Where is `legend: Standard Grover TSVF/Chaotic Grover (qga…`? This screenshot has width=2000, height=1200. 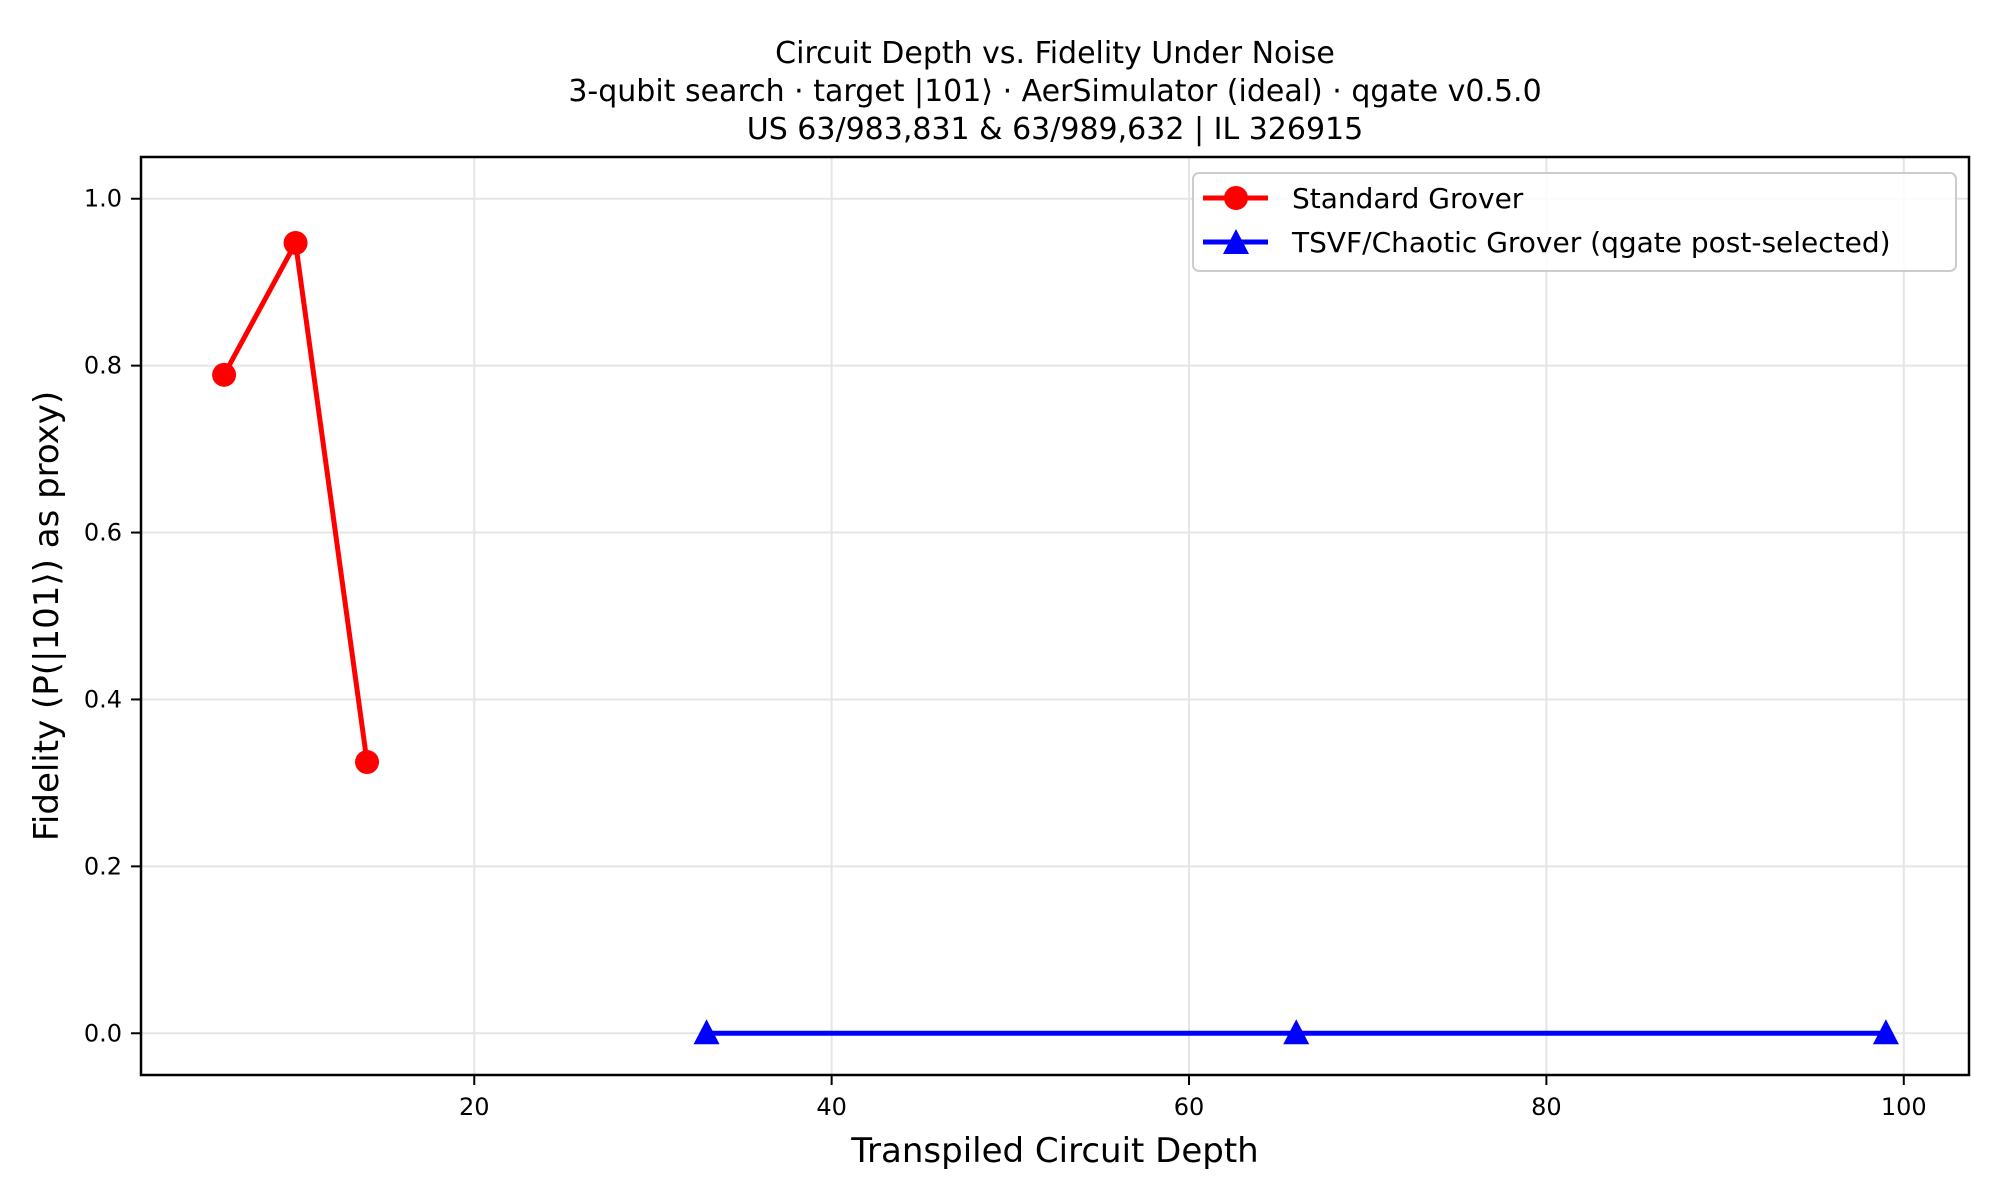
legend: Standard Grover TSVF/Chaotic Grover (qga… is located at coordinates (1574, 222).